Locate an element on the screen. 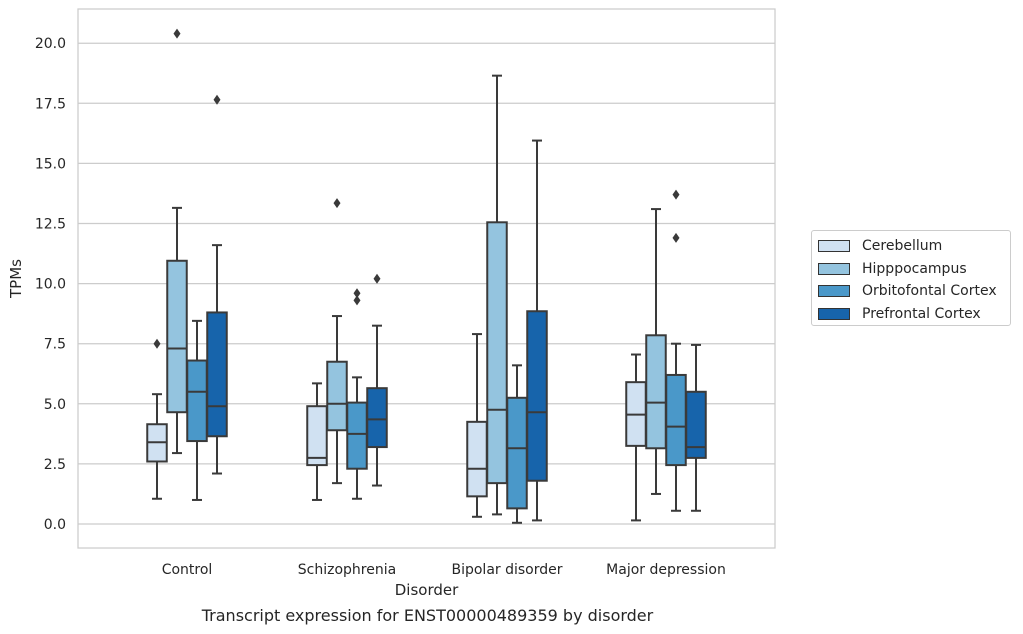 Image resolution: width=1023 pixels, height=634 pixels. legend-item: Cerebellum is located at coordinates (914, 246).